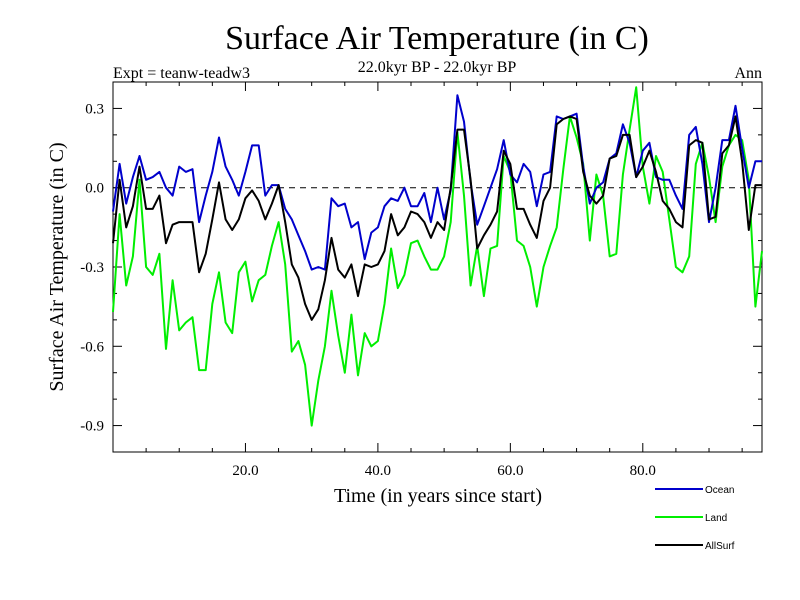 This screenshot has width=800, height=600. Describe the element at coordinates (181, 73) in the screenshot. I see `experiment-label: Expt = teanw-teadw3` at that location.